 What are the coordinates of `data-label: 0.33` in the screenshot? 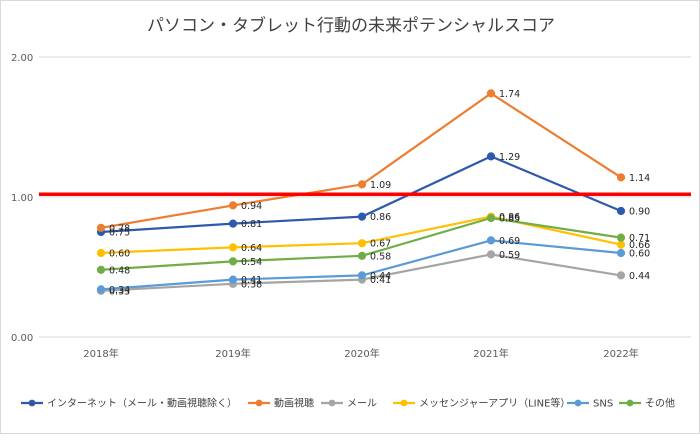 It's located at (119, 291).